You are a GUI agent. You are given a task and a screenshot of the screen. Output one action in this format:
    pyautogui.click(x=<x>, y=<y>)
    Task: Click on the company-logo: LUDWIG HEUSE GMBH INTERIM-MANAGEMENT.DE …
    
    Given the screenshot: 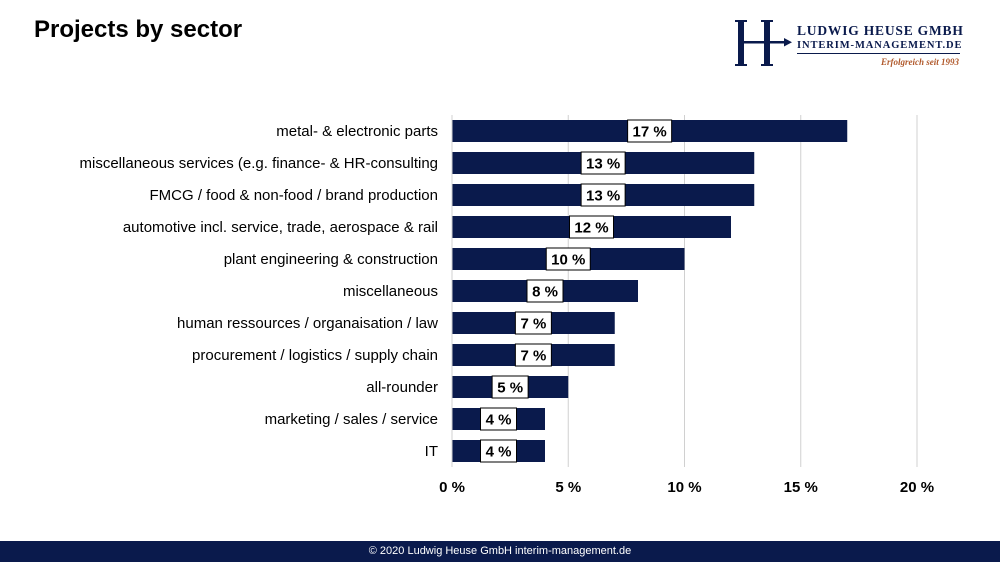 What is the action you would take?
    pyautogui.click(x=855, y=44)
    